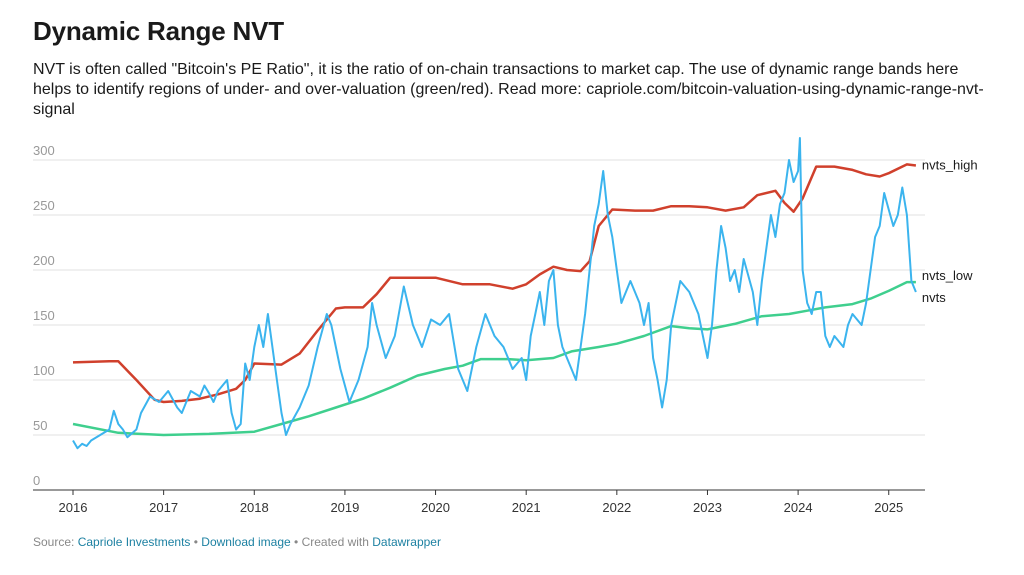  What do you see at coordinates (344, 507) in the screenshot?
I see `x-tick-label: 2019` at bounding box center [344, 507].